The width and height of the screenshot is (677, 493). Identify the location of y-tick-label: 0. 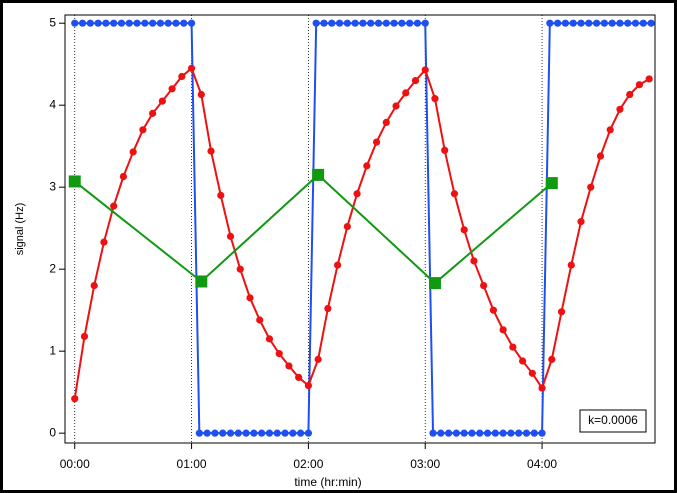
(52, 432).